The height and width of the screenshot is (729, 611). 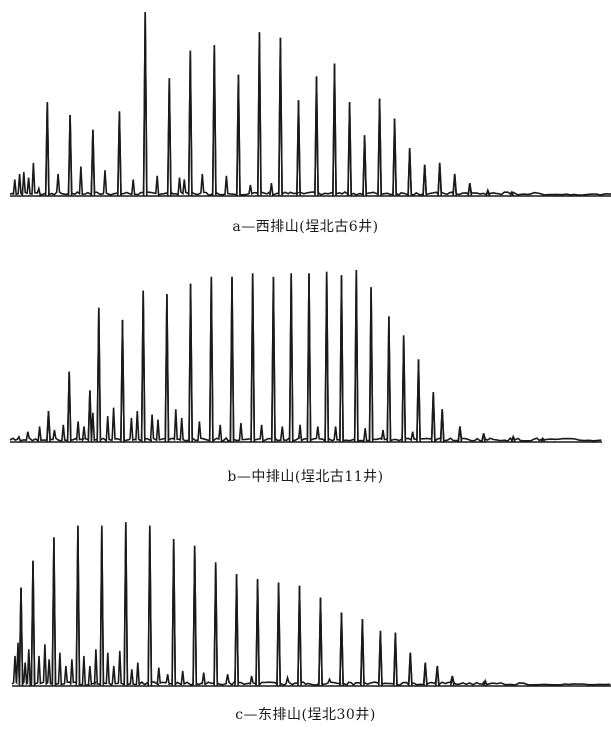 What do you see at coordinates (305, 227) in the screenshot?
I see `caption-a: a—西排山(埕北古6井)` at bounding box center [305, 227].